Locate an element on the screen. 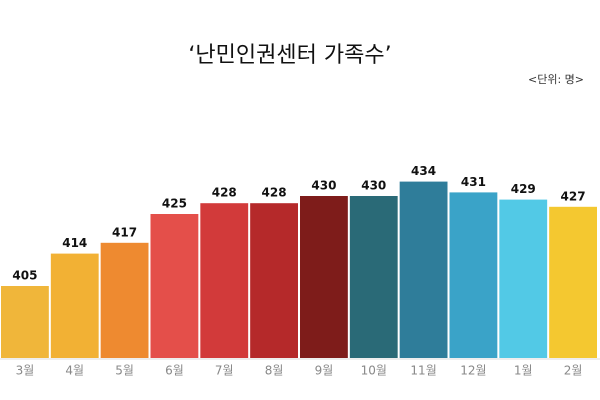  x-tick-label: 3월 is located at coordinates (25, 371).